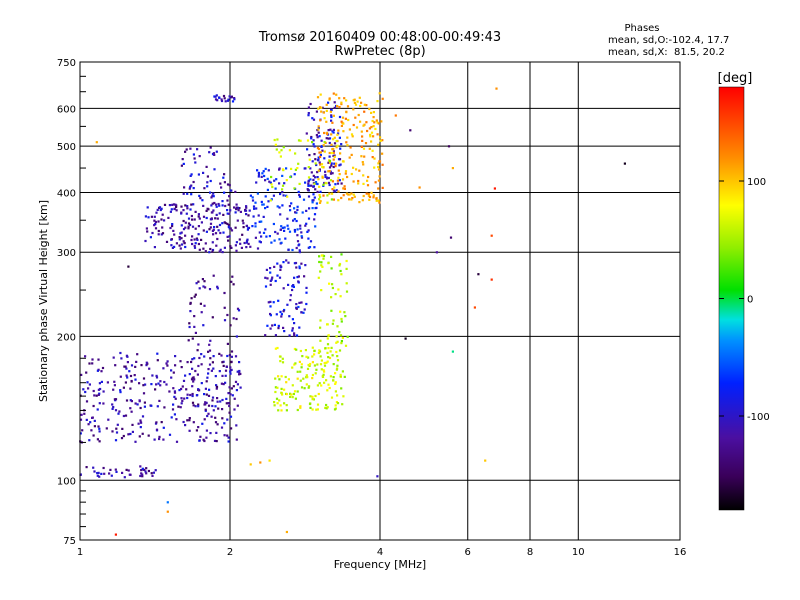  What do you see at coordinates (66, 147) in the screenshot?
I see `y-tick-label: 500` at bounding box center [66, 147].